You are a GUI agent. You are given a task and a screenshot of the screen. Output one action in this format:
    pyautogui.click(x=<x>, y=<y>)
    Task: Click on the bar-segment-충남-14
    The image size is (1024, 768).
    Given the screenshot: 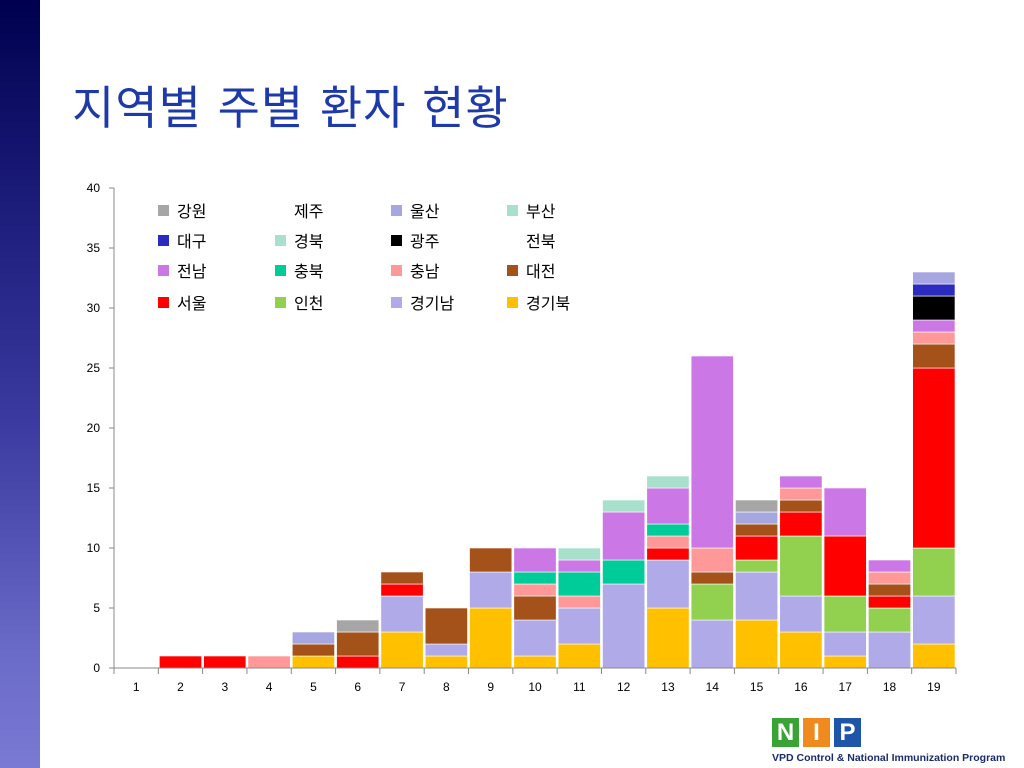 What is the action you would take?
    pyautogui.click(x=712, y=560)
    